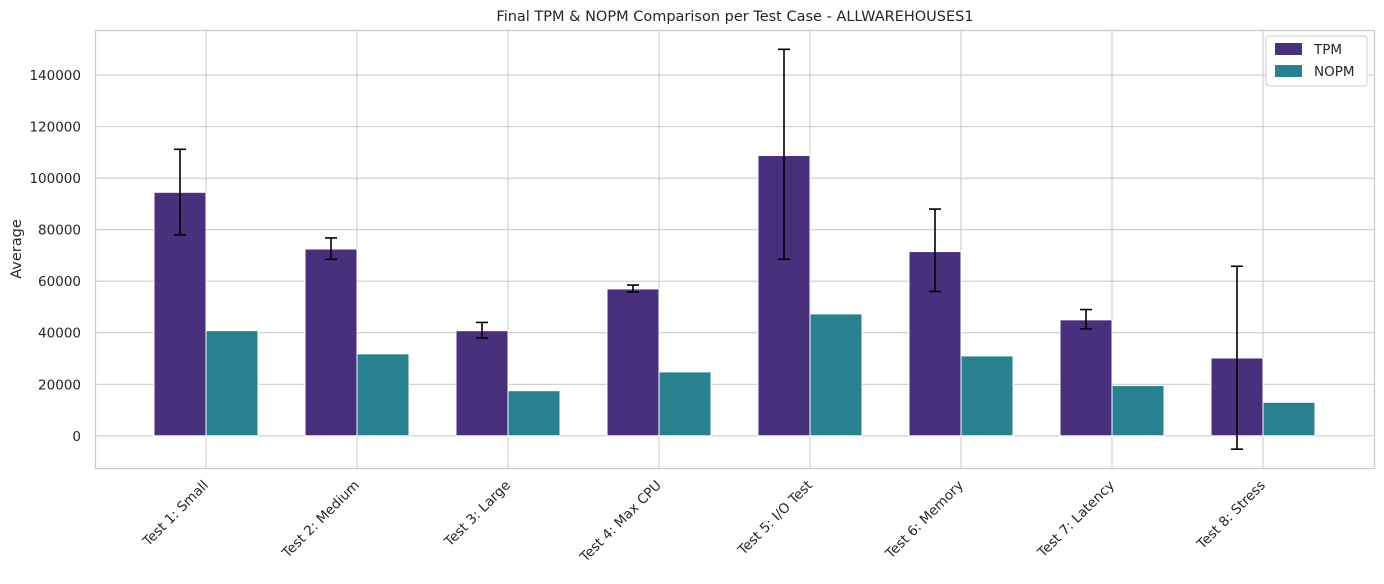 This screenshot has width=1384, height=584. I want to click on x-tick-label: Test 3: Large, so click(477, 514).